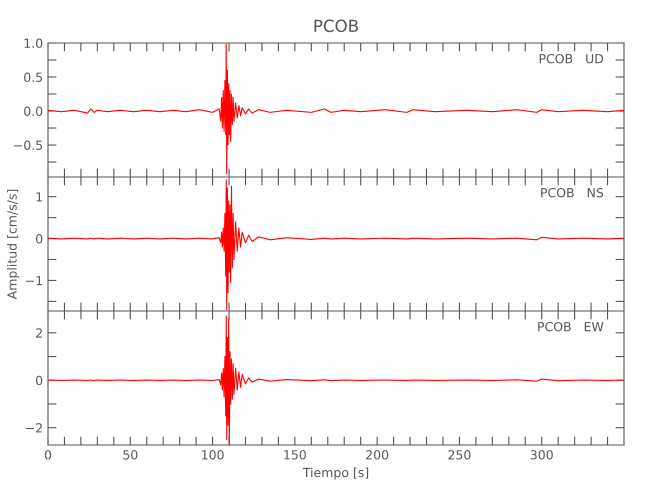 This screenshot has width=650, height=500. Describe the element at coordinates (213, 455) in the screenshot. I see `x-tick-label: 100` at that location.